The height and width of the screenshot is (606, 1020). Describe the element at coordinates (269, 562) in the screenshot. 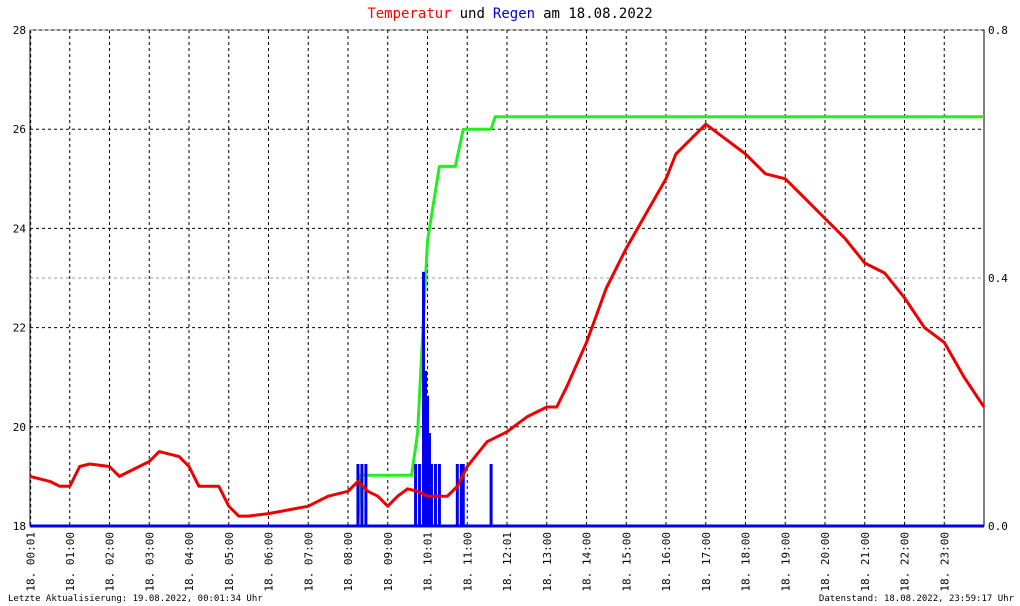

I see `x-tick-label: 18. 06:00` at that location.